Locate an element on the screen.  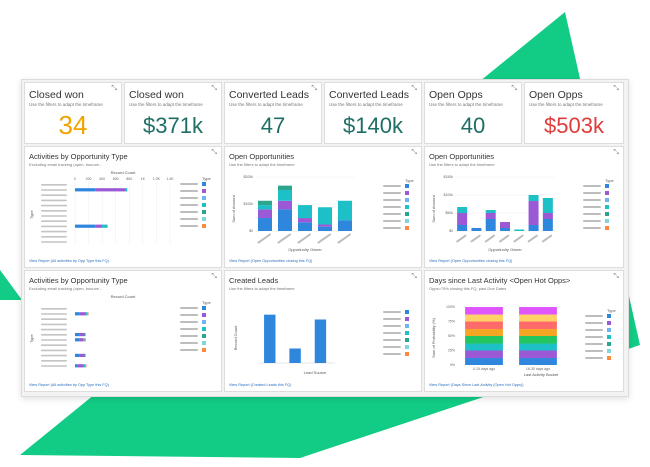
tick-label: 50% is located at coordinates (451, 336).